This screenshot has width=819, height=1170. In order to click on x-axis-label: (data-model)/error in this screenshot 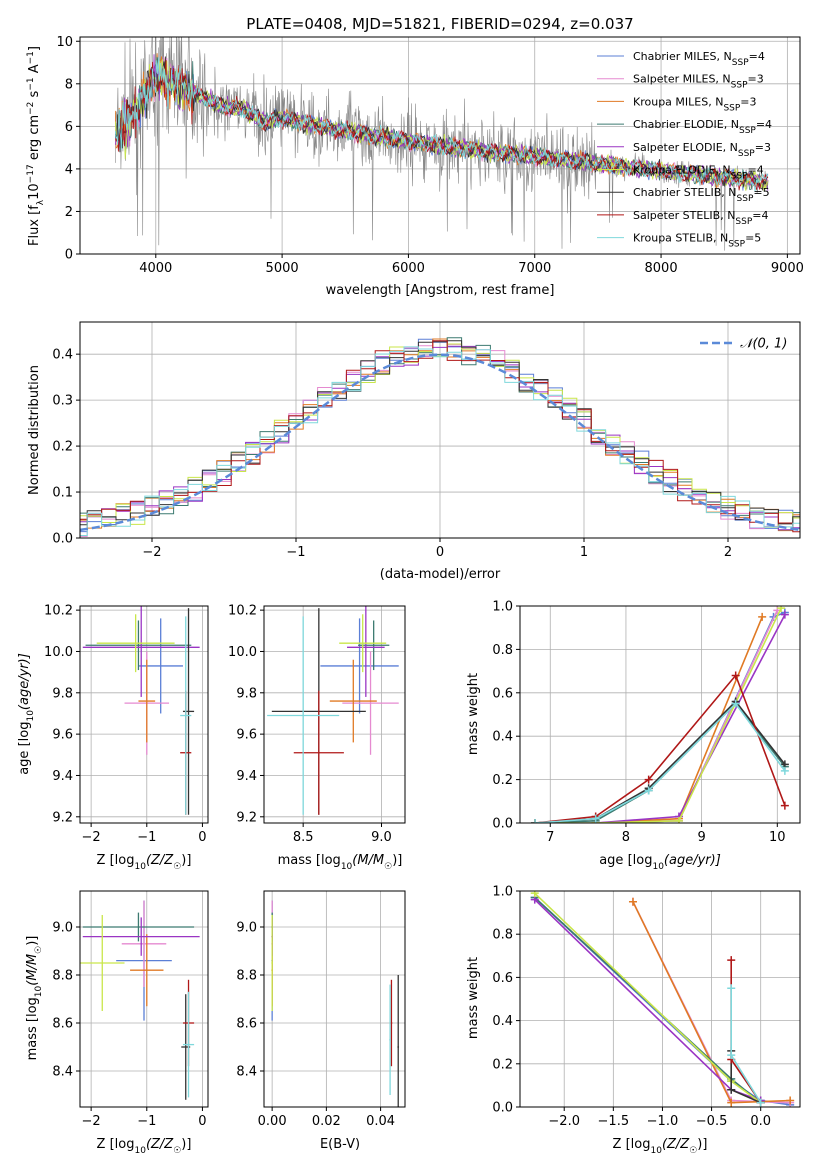, I will do `click(440, 574)`.